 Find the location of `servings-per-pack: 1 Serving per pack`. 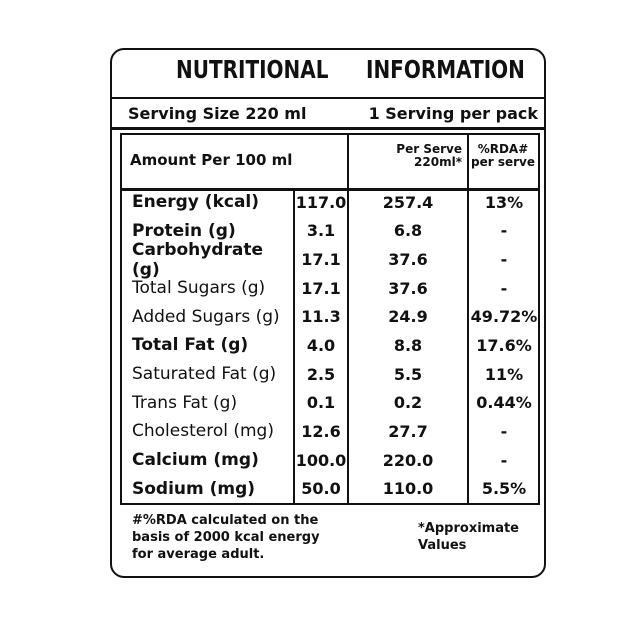

servings-per-pack: 1 Serving per pack is located at coordinates (453, 113).